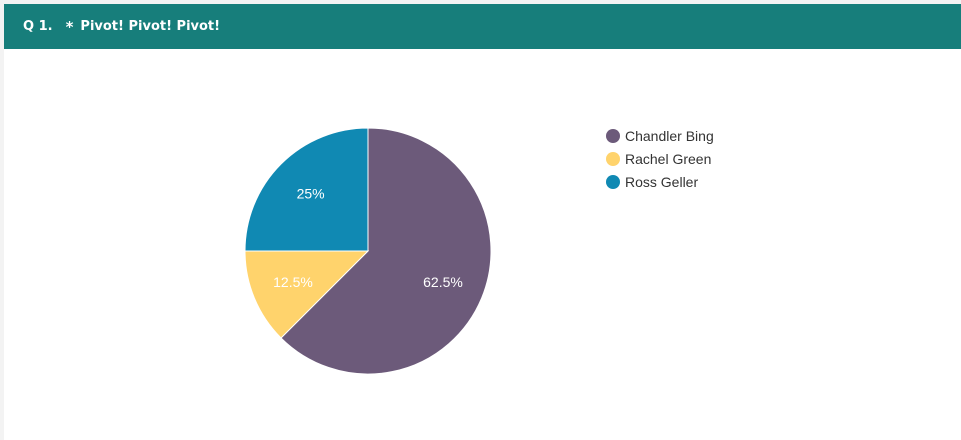 This screenshot has height=440, width=961. Describe the element at coordinates (307, 294) in the screenshot. I see `pie-slice-rachel-green` at that location.